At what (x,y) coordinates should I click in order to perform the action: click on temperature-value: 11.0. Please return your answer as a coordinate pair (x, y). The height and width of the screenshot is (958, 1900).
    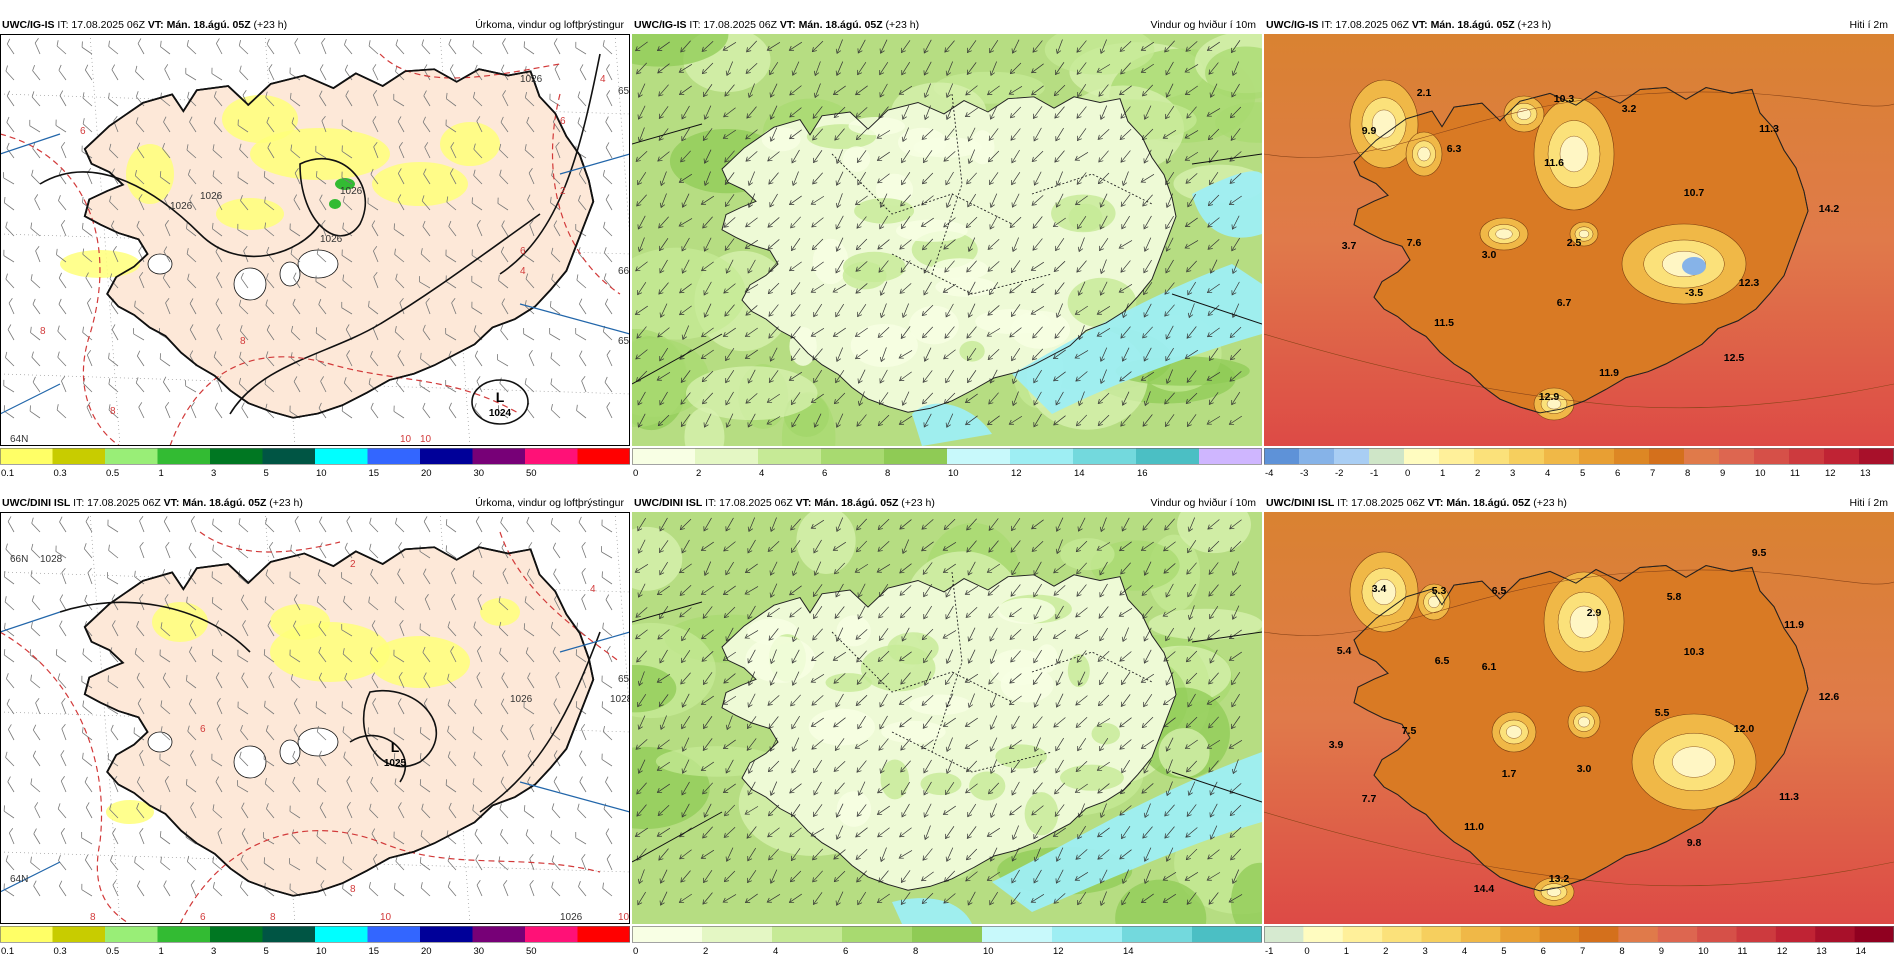
    Looking at the image, I should click on (1474, 827).